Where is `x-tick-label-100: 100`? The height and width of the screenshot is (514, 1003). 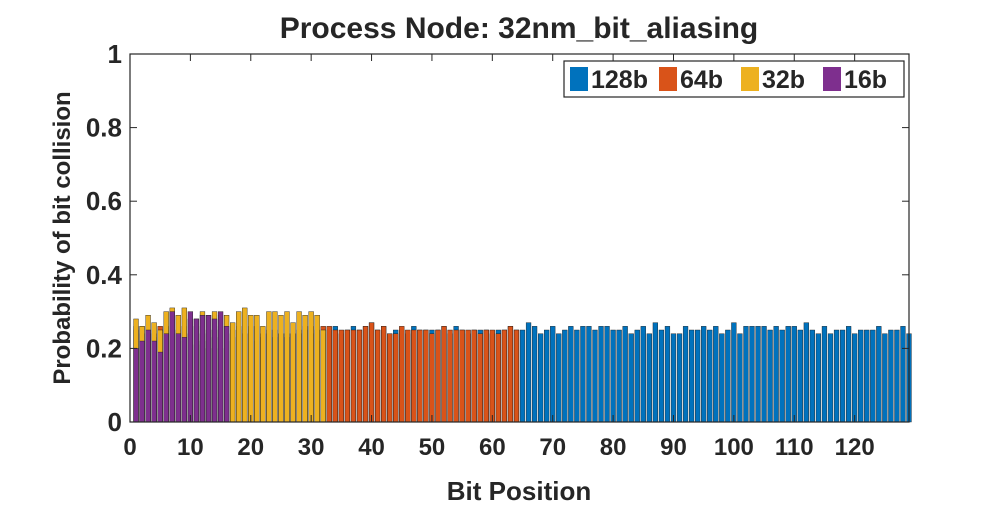 x-tick-label-100: 100 is located at coordinates (734, 447).